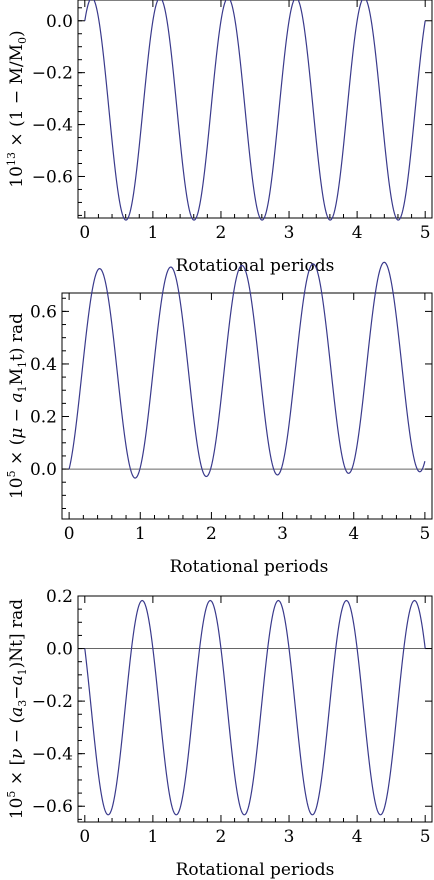  What do you see at coordinates (17, 709) in the screenshot?
I see `y-axis-label: 105 × [ν − (a3−a1)Nt] rad` at bounding box center [17, 709].